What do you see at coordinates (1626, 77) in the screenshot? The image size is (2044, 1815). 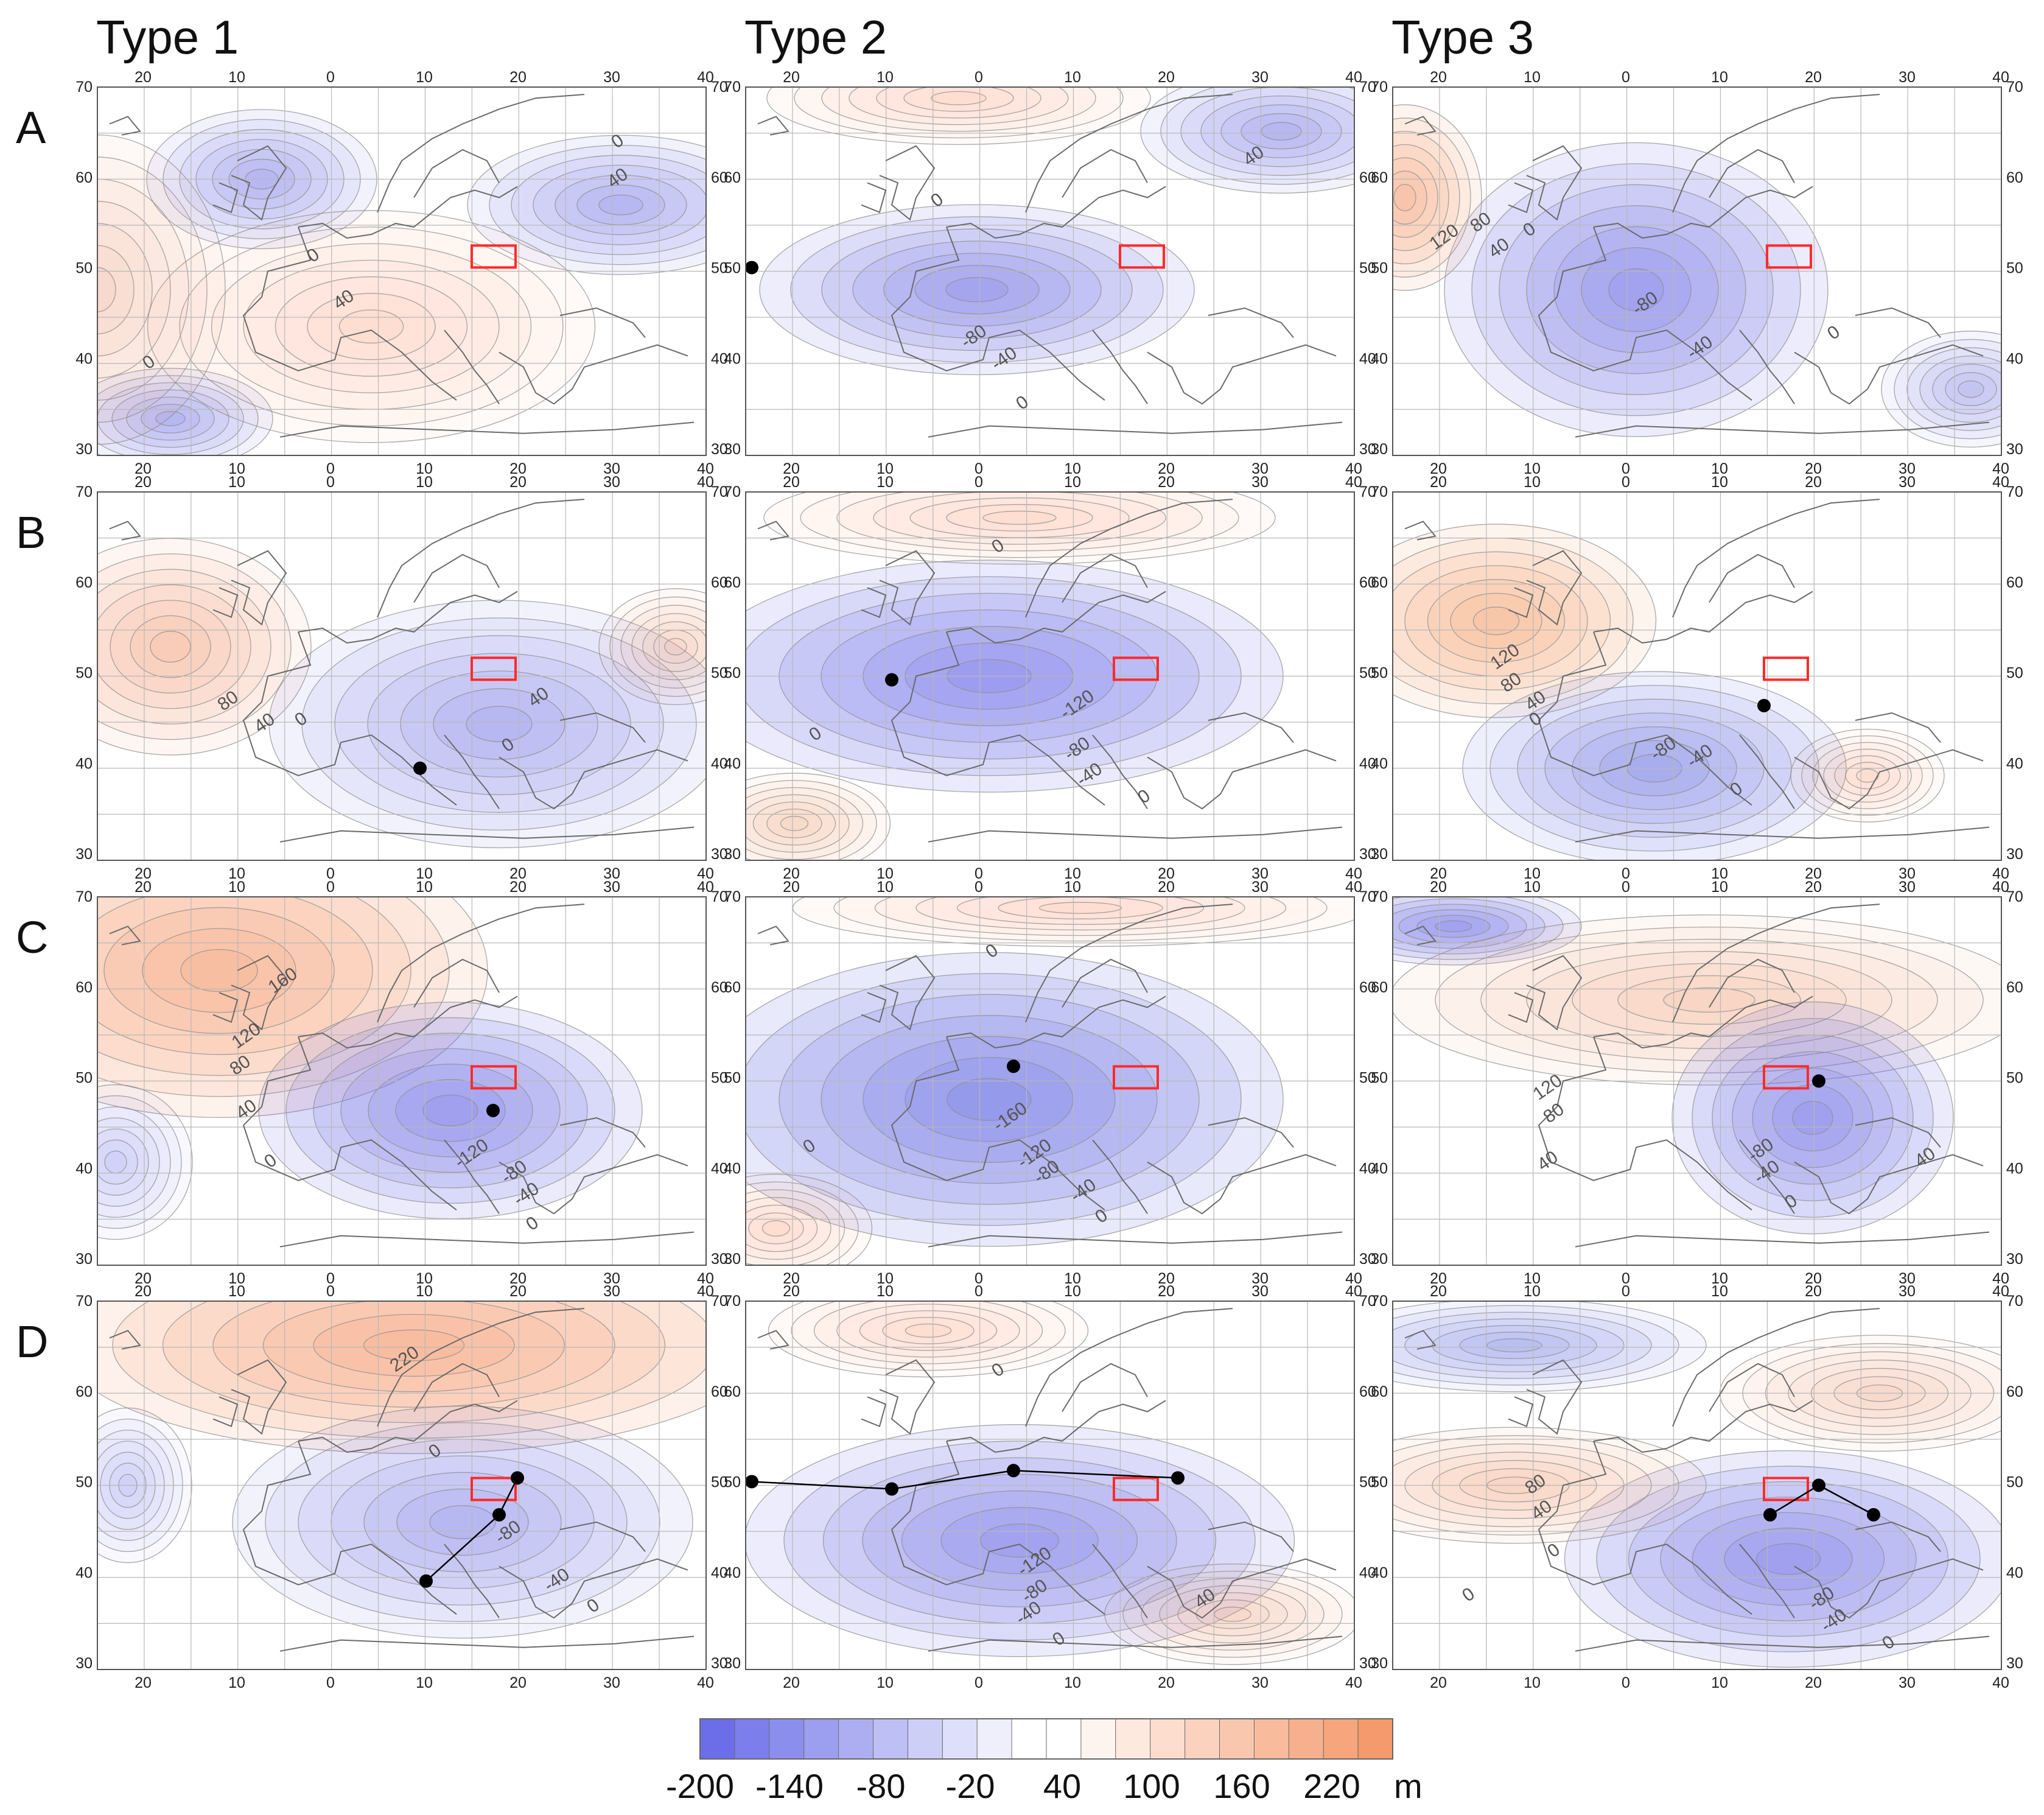 I see `longitude-tick-top: 0` at bounding box center [1626, 77].